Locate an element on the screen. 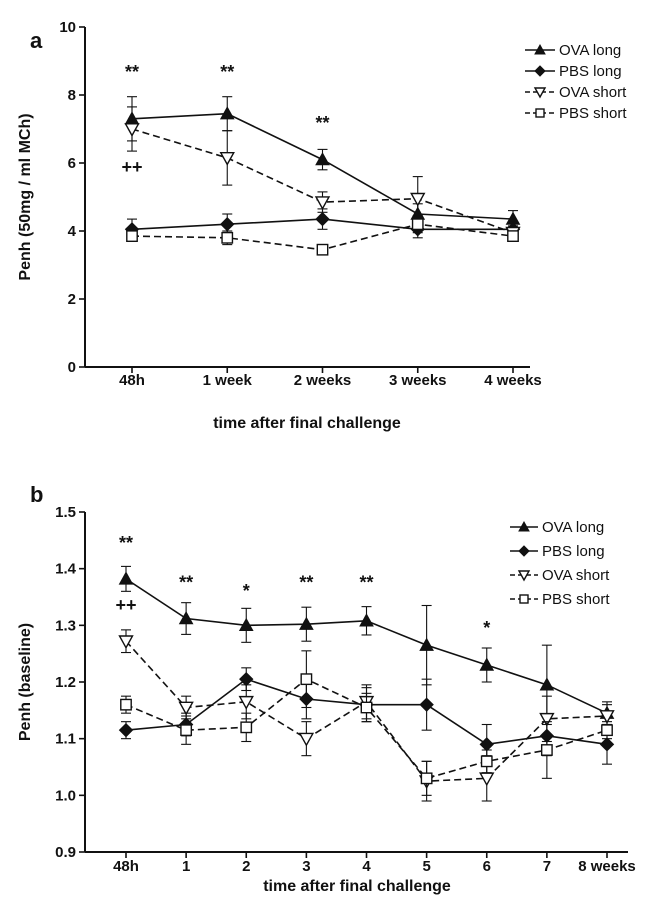 The width and height of the screenshot is (662, 908). x-tick-label: 3 is located at coordinates (306, 866).